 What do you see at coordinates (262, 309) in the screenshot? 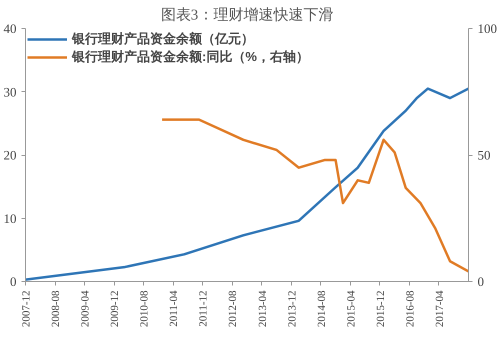
I see `x-tick-label: 2013-04` at bounding box center [262, 309].